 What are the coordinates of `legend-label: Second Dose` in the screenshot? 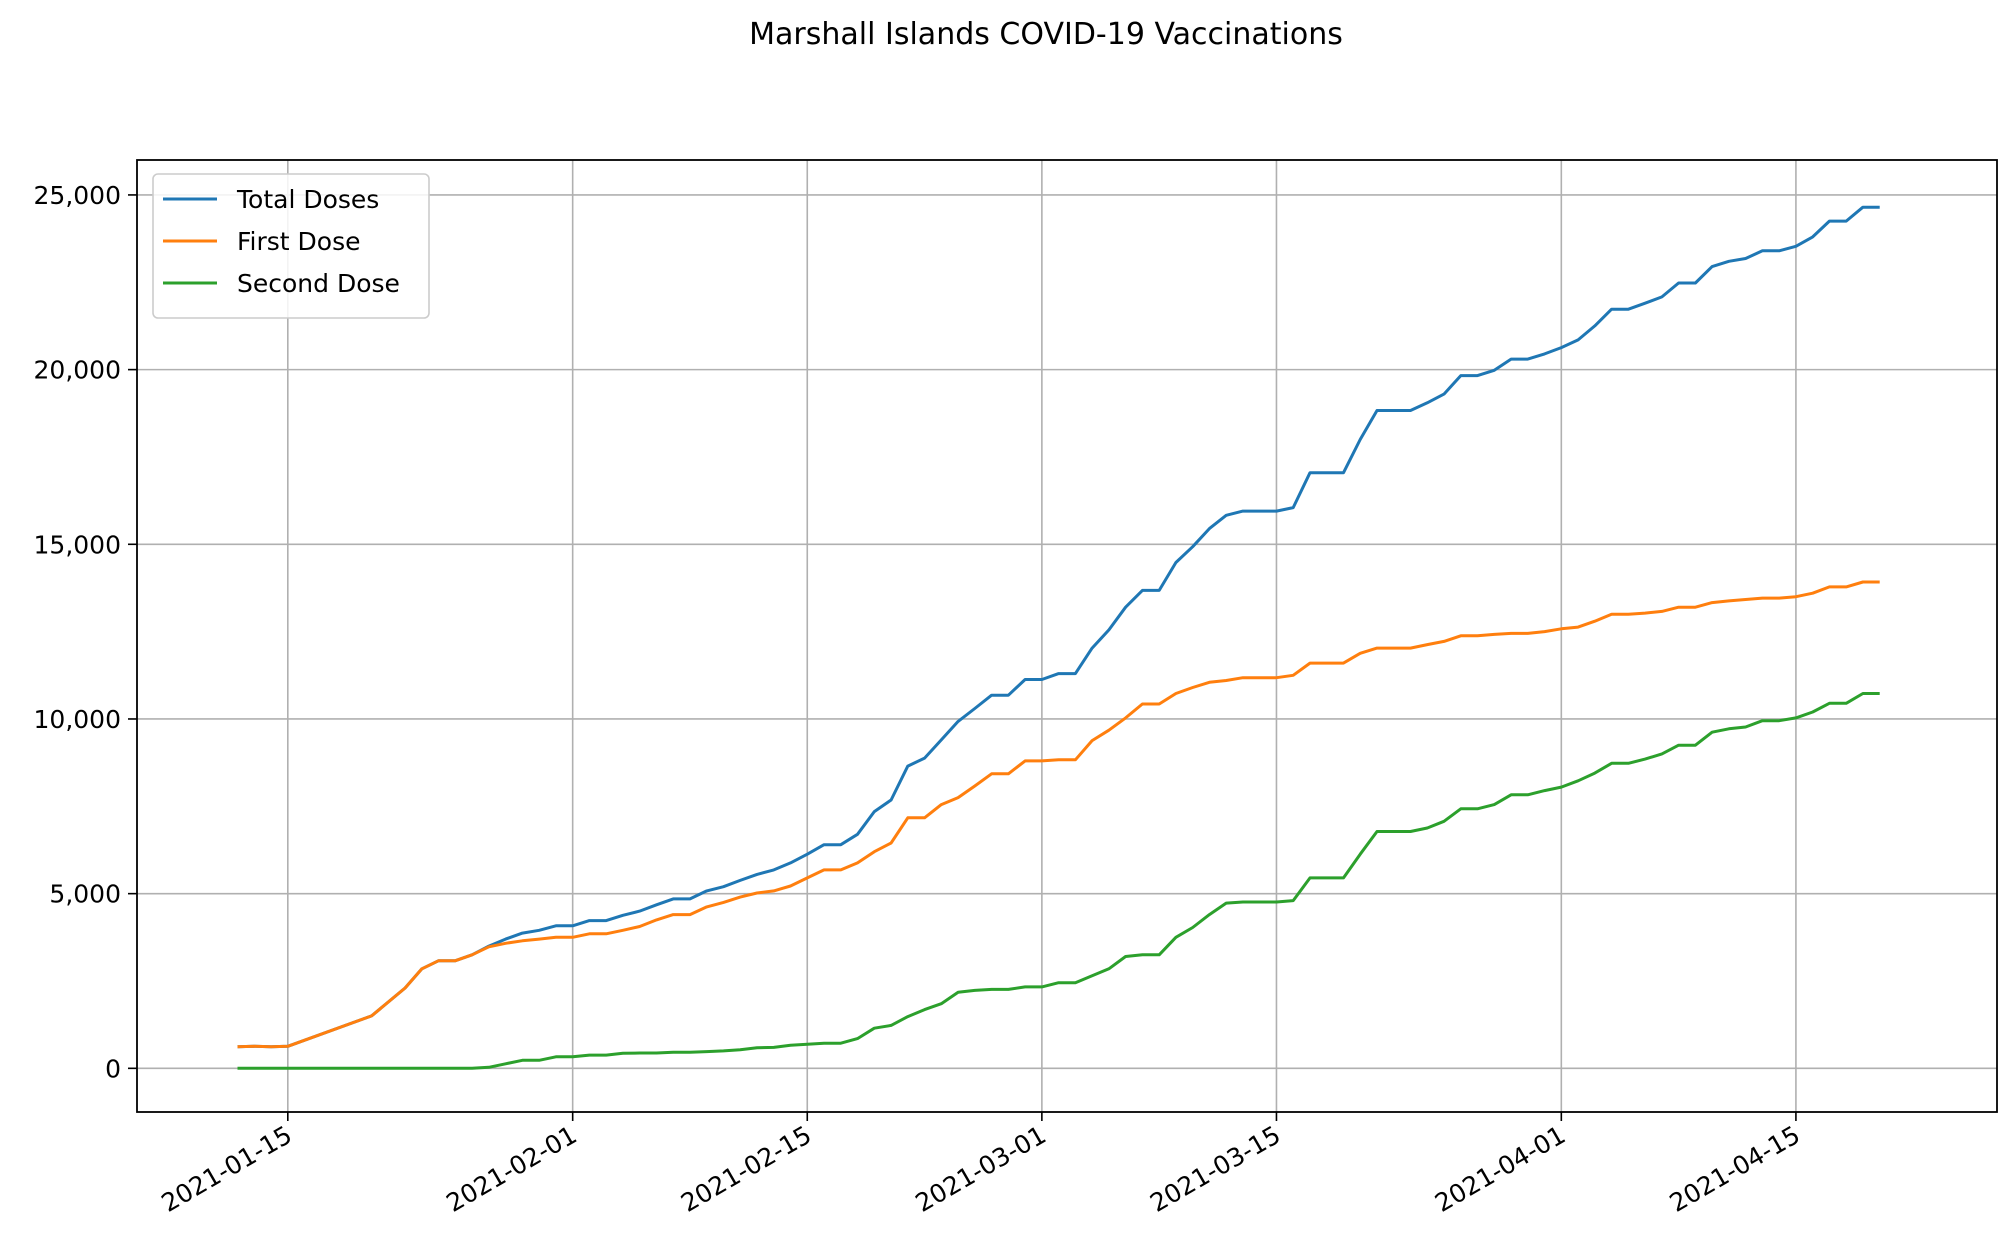 It's located at (318, 283).